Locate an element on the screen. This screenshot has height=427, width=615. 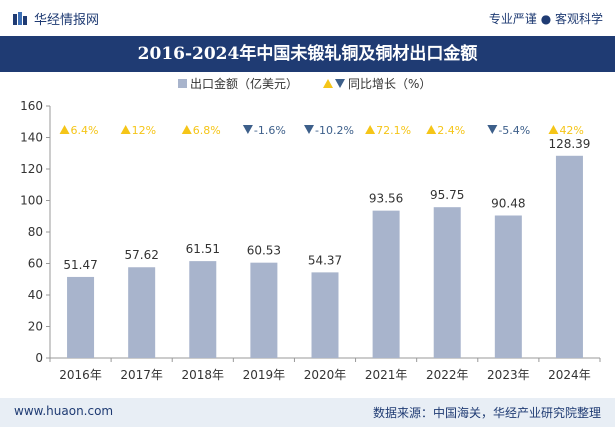
growth-label: 72.1% is located at coordinates (393, 130).